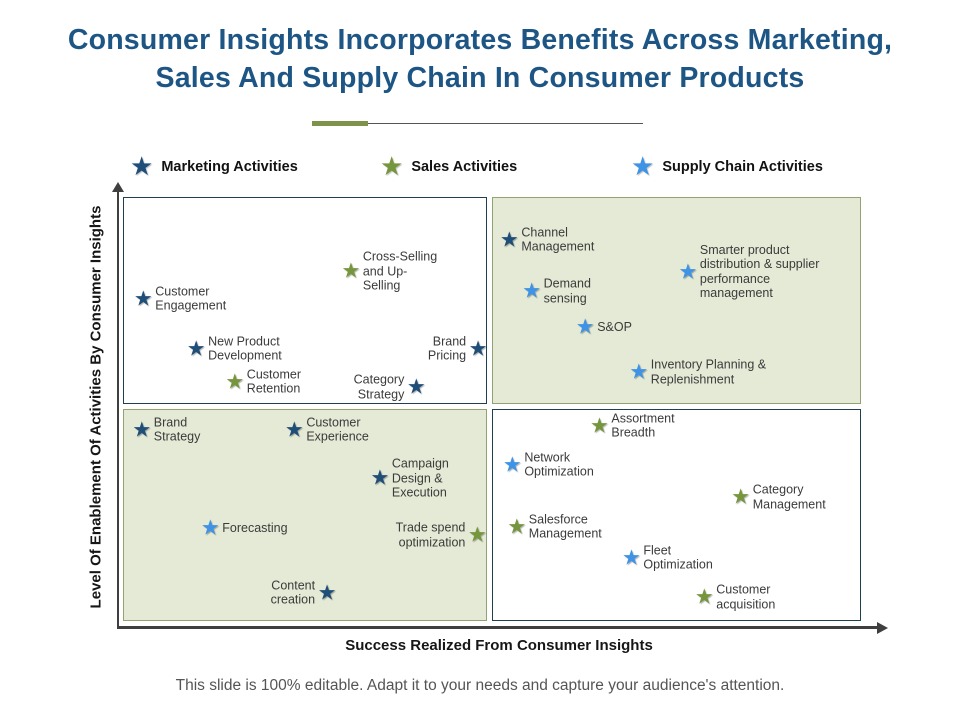  Describe the element at coordinates (305, 300) in the screenshot. I see `quadrant-top-left` at that location.